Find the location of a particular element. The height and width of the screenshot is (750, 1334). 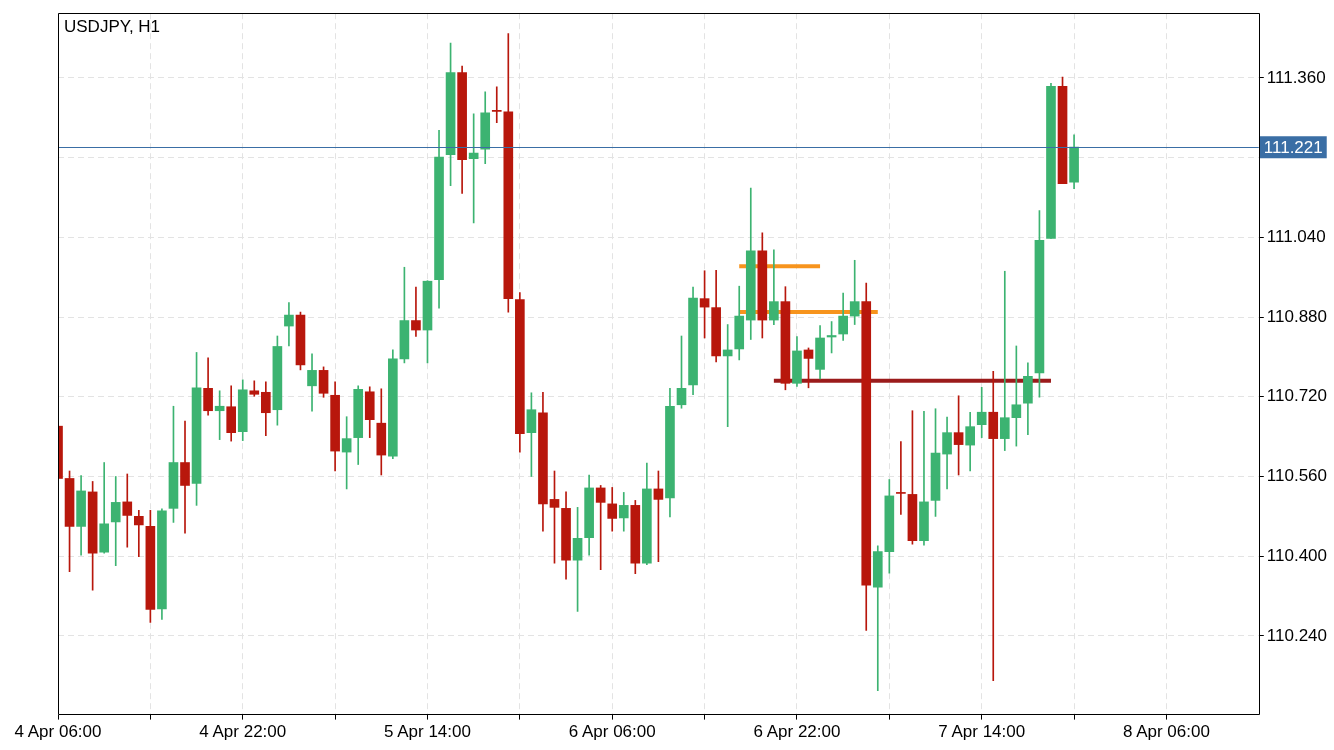

x-tick-label: 8 Apr 06:00 is located at coordinates (1166, 732).